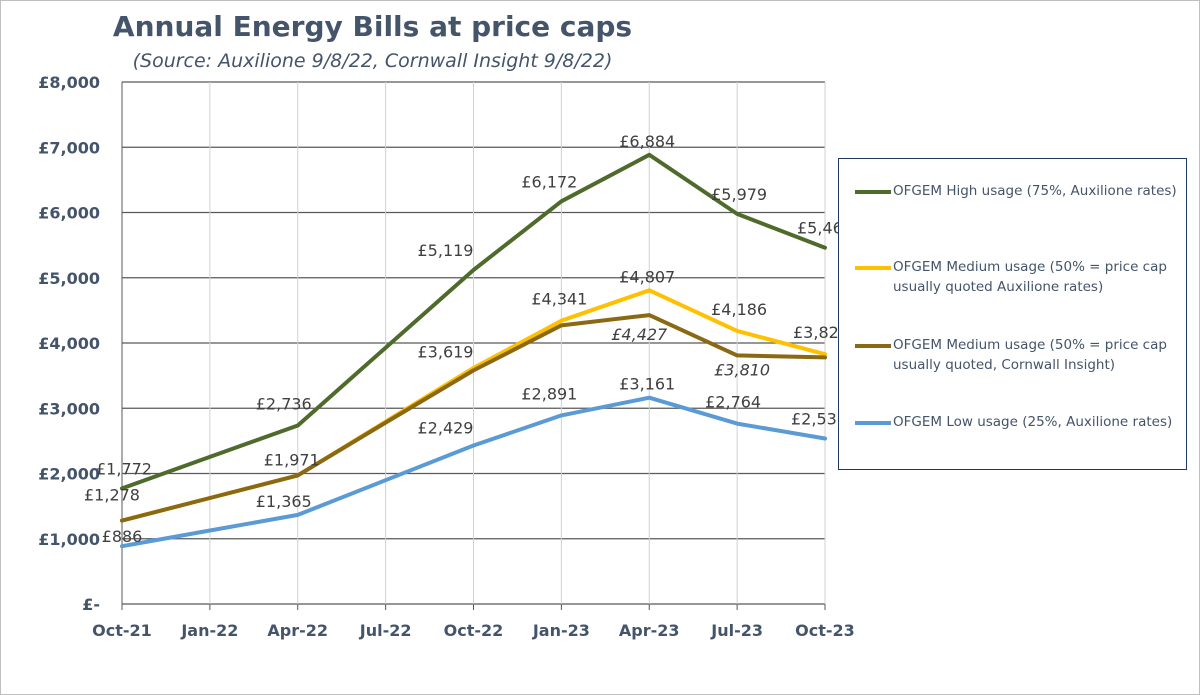 The height and width of the screenshot is (695, 1200). Describe the element at coordinates (446, 428) in the screenshot. I see `data-label: £2,429` at that location.